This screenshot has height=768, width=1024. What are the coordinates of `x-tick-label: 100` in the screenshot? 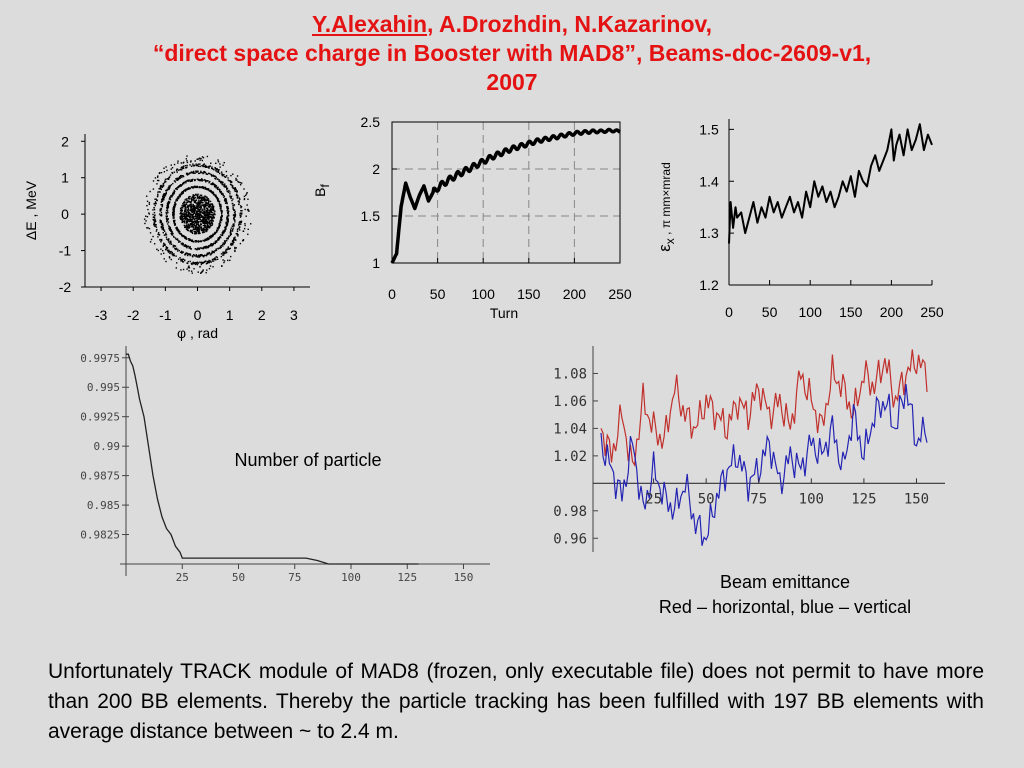 It's located at (484, 294).